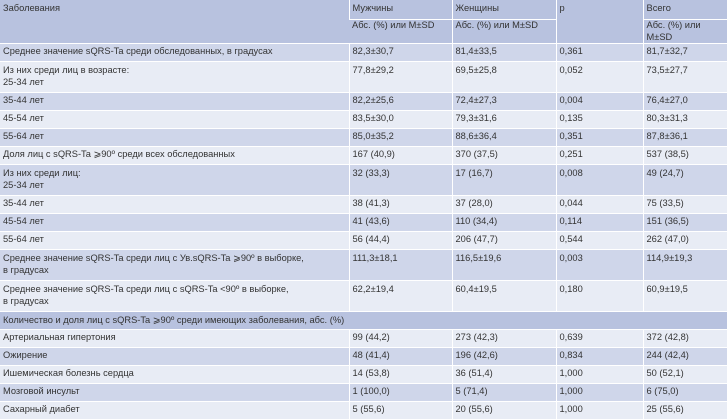  What do you see at coordinates (503, 31) in the screenshot?
I see `subheader-women: Абс. (%) или M±SD` at bounding box center [503, 31].